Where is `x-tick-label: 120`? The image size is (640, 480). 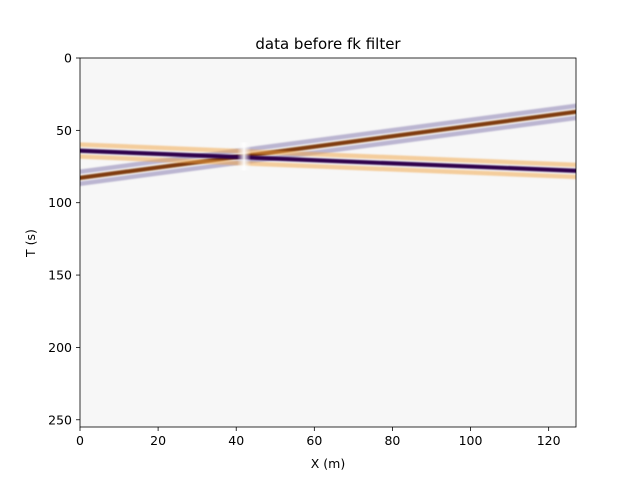
x-tick-label: 120 is located at coordinates (549, 440).